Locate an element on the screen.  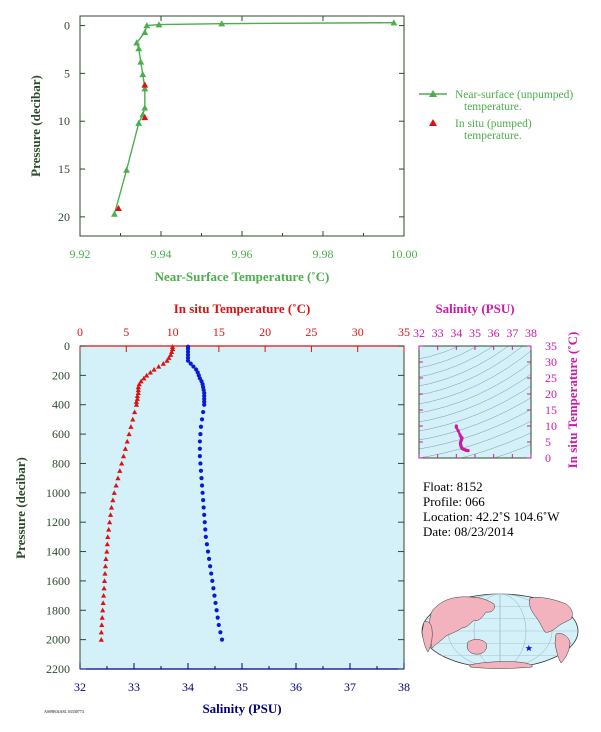
float-position-marker is located at coordinates (529, 648).